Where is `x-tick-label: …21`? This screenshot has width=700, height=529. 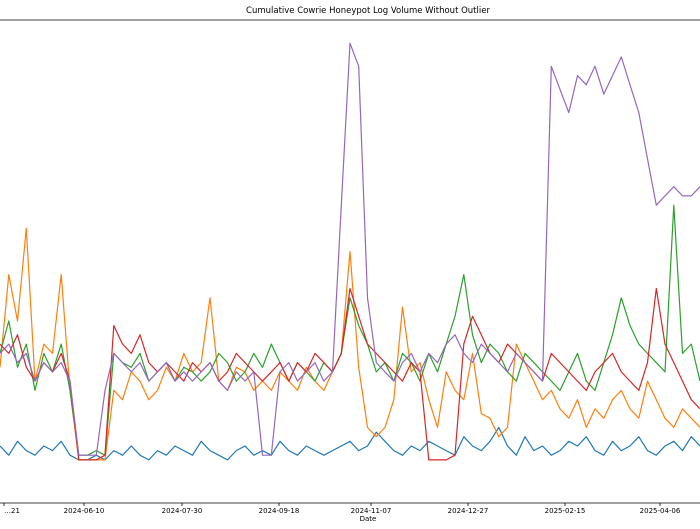
x-tick-label: …21 is located at coordinates (12, 511).